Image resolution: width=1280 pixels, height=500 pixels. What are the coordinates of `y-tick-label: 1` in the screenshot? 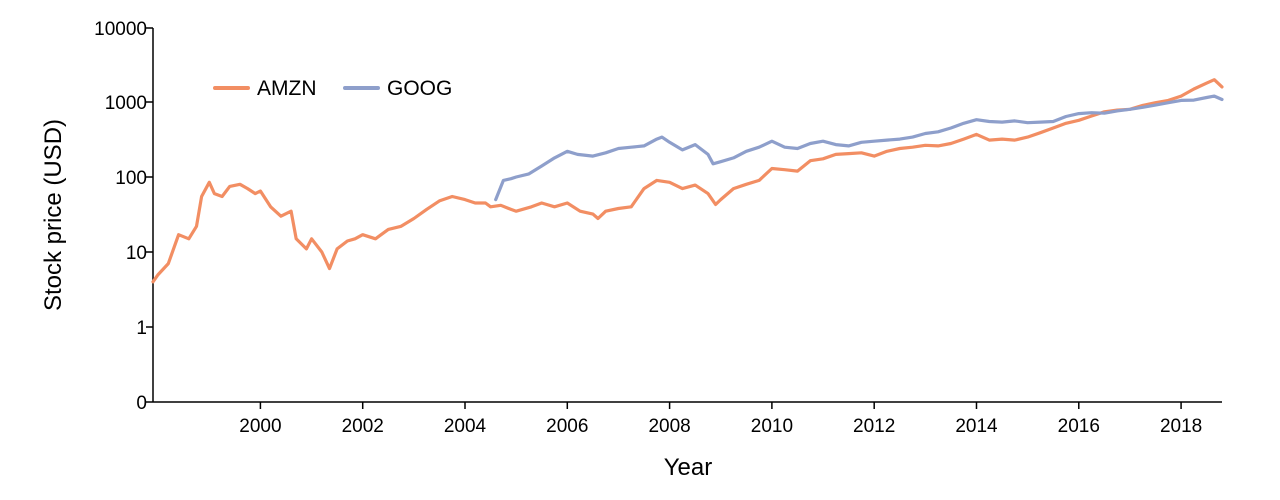 It's located at (141, 328).